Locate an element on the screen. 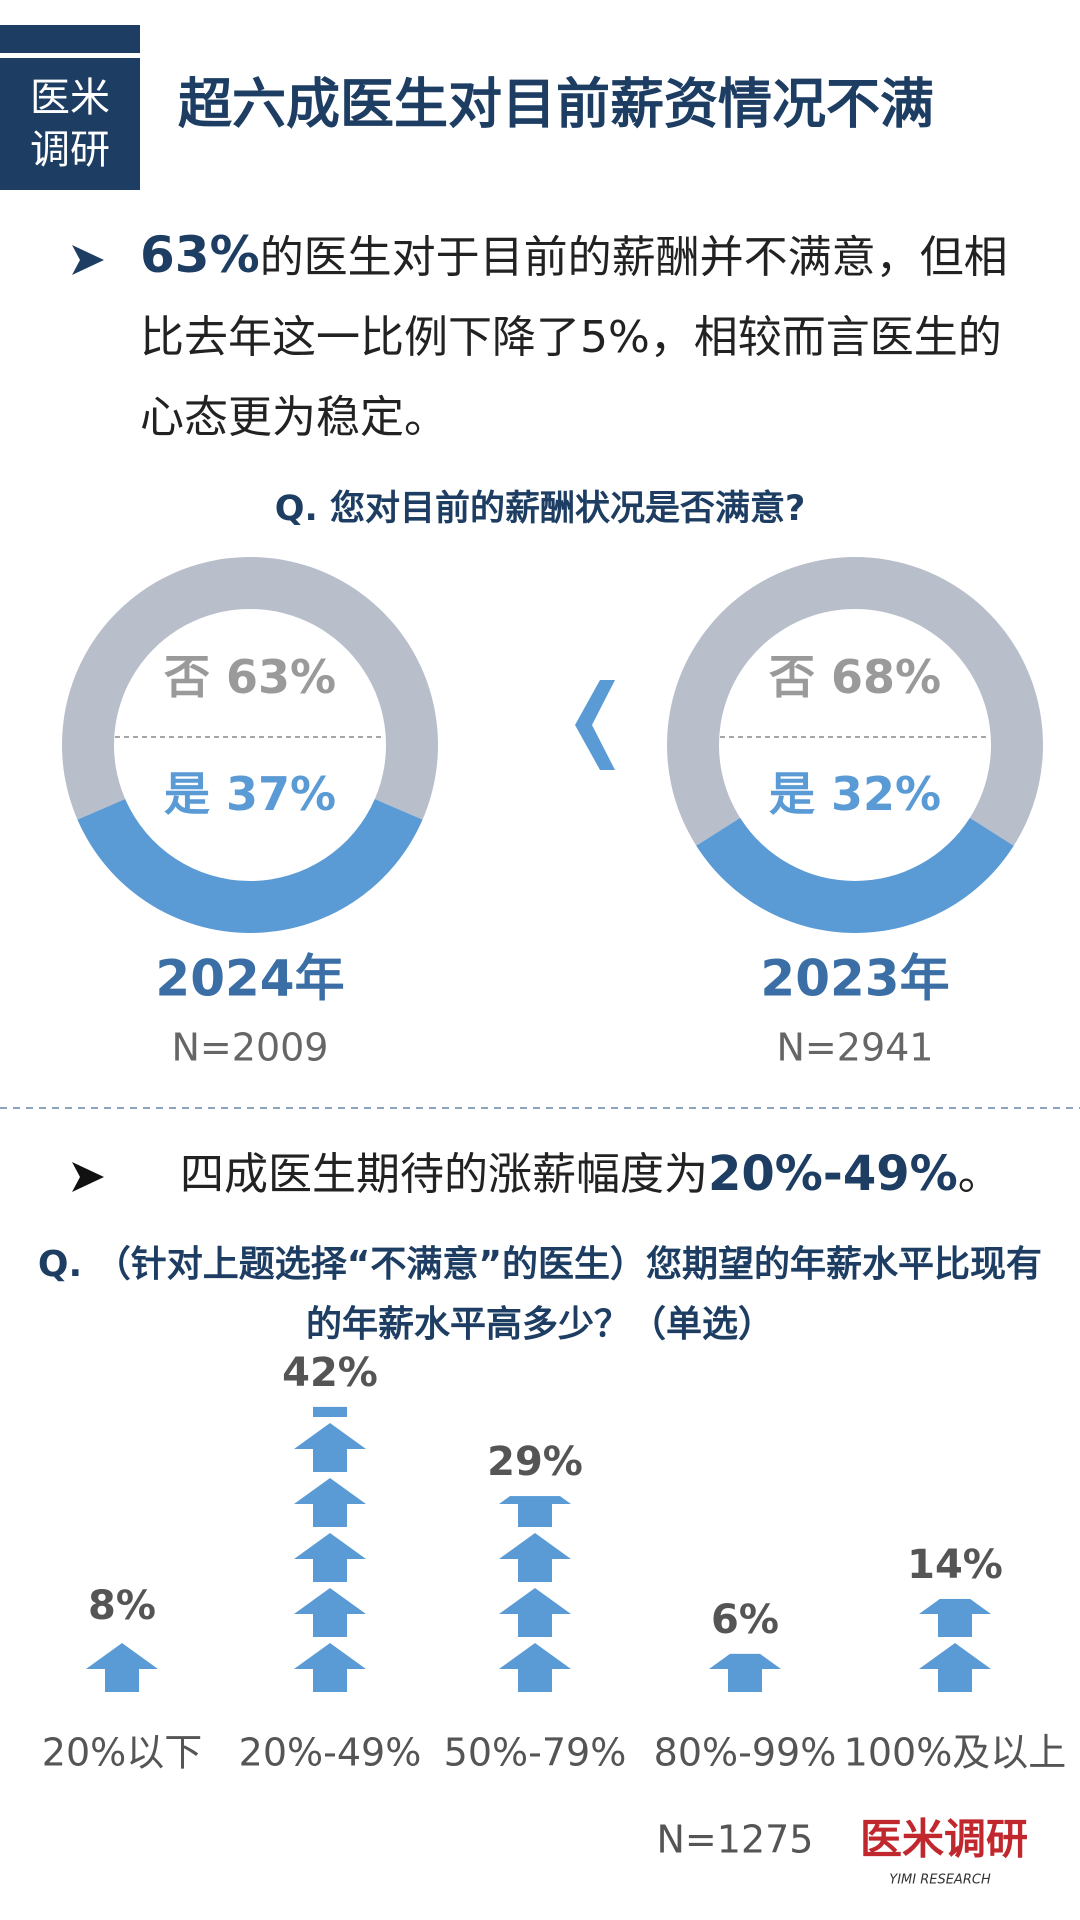 Image resolution: width=1080 pixels, height=1920 pixels. donut-label: 是 32% is located at coordinates (855, 794).